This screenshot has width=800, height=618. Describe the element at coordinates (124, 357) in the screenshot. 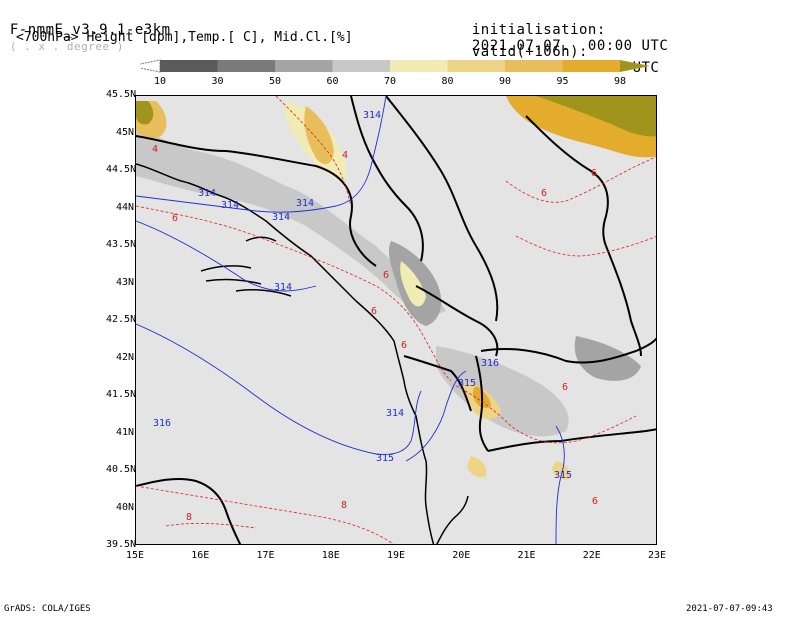

I see `latitude-label: 42N` at that location.